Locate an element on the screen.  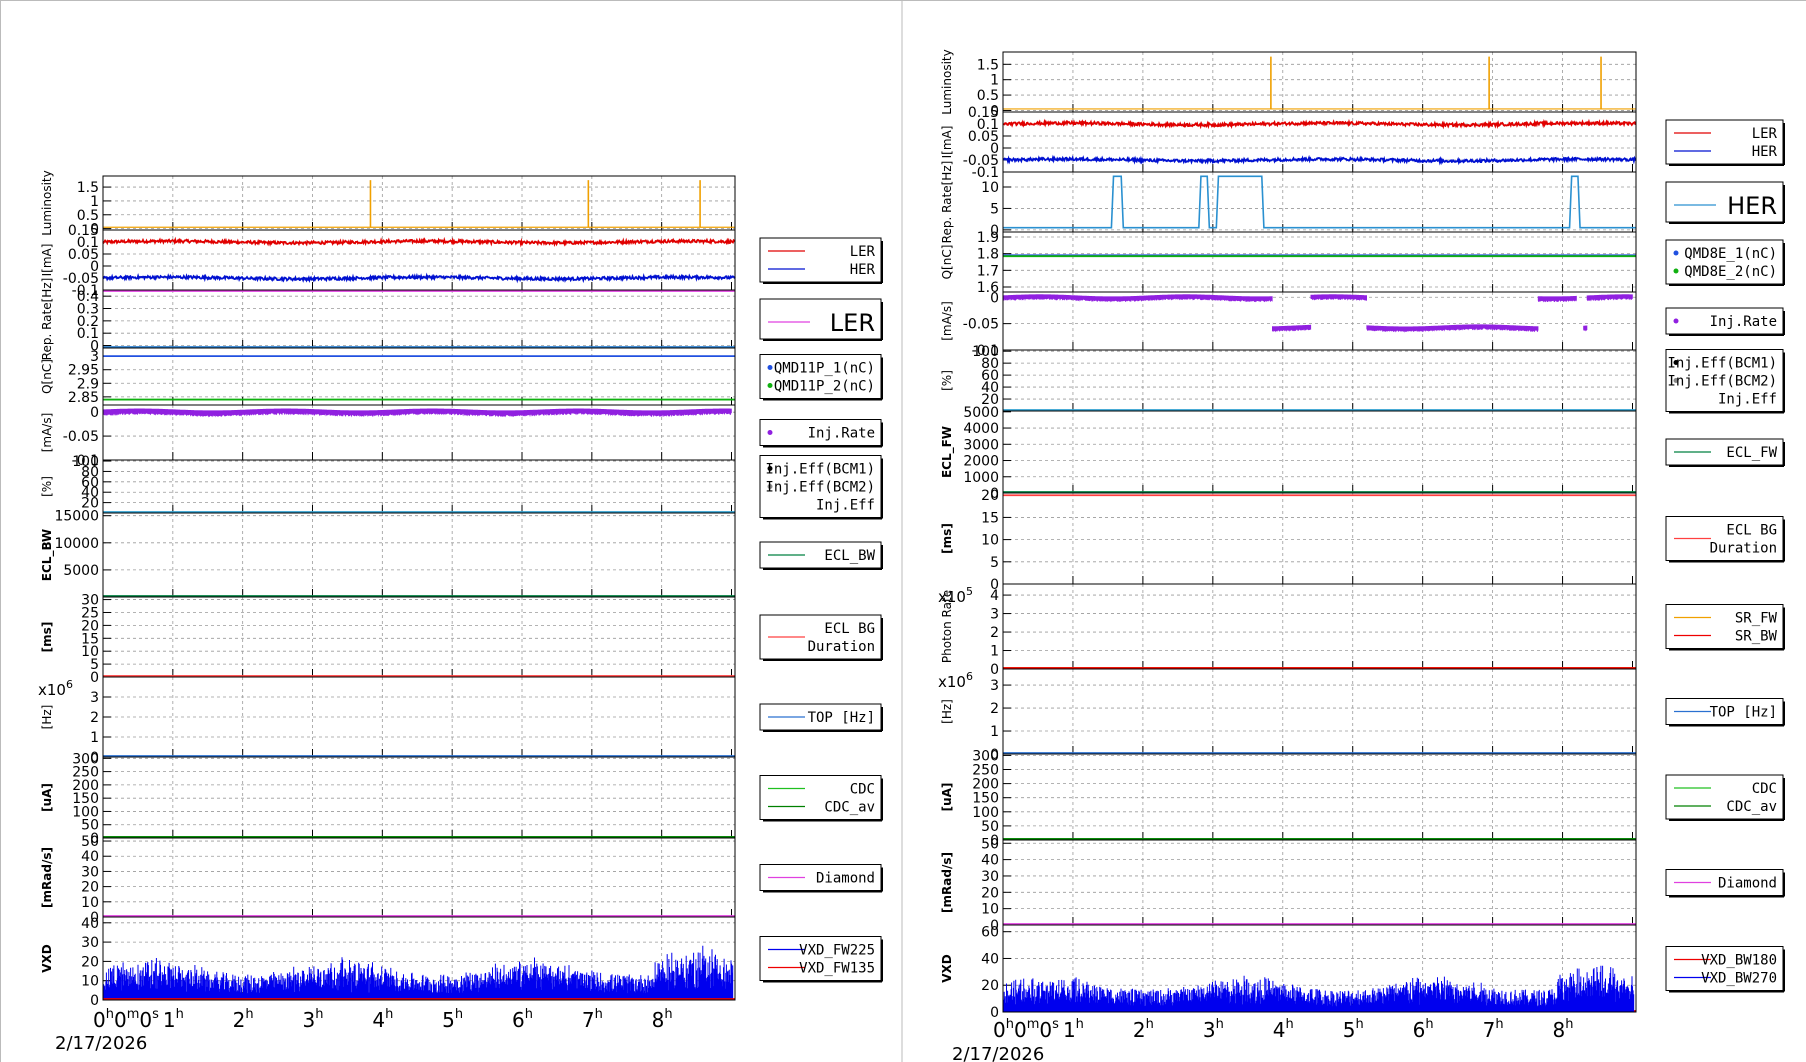
date-label: 2/17/2026 is located at coordinates (998, 1053).